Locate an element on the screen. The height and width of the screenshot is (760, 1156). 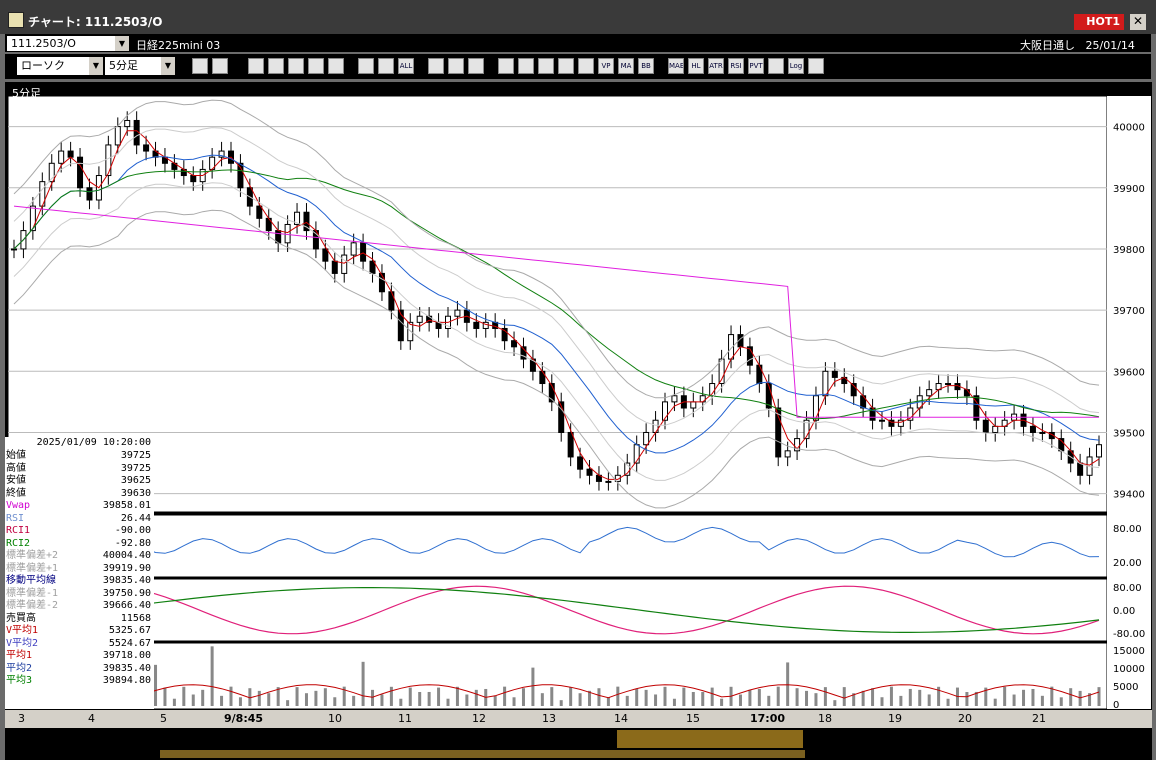
info-label: 売買高 is located at coordinates (21, 618).